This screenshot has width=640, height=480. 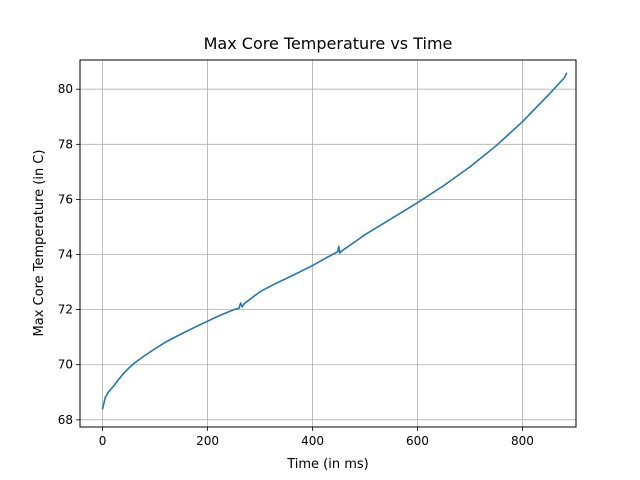 I want to click on x-tick-label: 0, so click(x=103, y=441).